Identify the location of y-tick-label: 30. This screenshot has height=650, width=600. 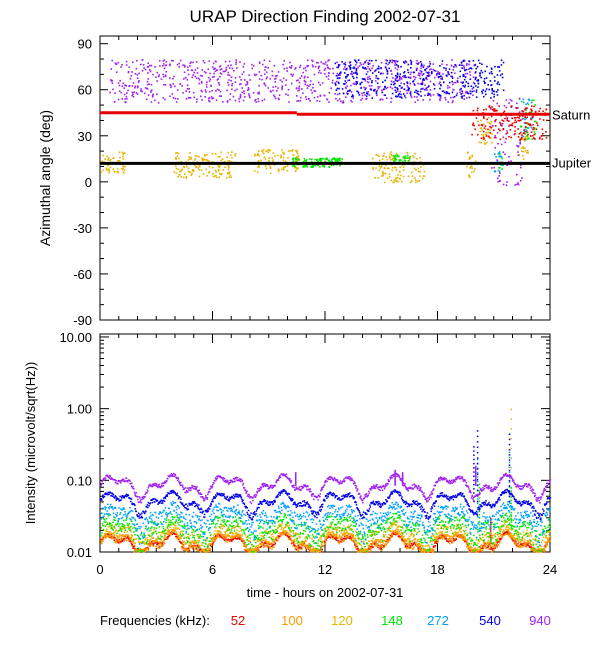
(85, 136).